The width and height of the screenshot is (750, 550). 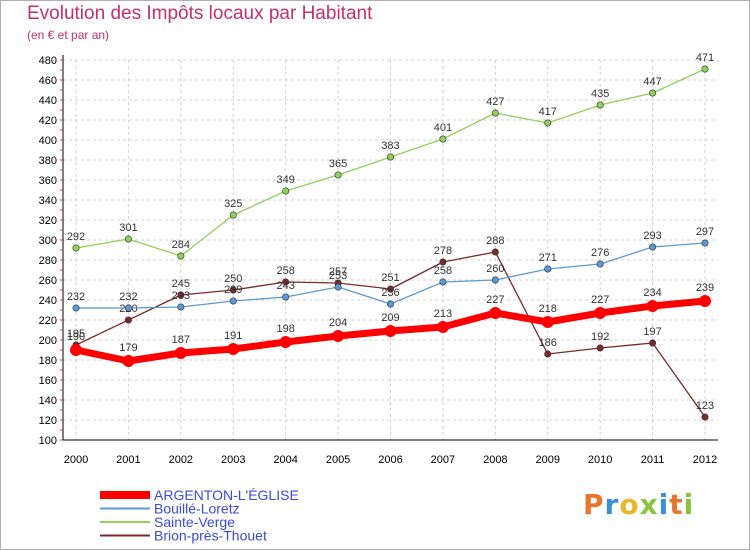 I want to click on x-tick-label: 2001, so click(x=128, y=460).